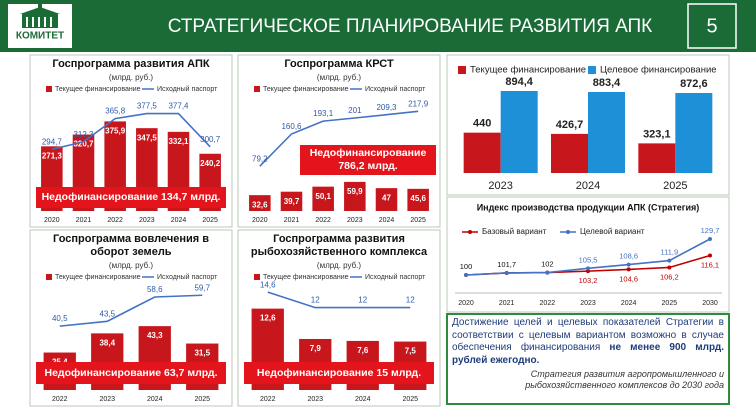  I want to click on bar-value-label: 271,3, so click(52, 155).